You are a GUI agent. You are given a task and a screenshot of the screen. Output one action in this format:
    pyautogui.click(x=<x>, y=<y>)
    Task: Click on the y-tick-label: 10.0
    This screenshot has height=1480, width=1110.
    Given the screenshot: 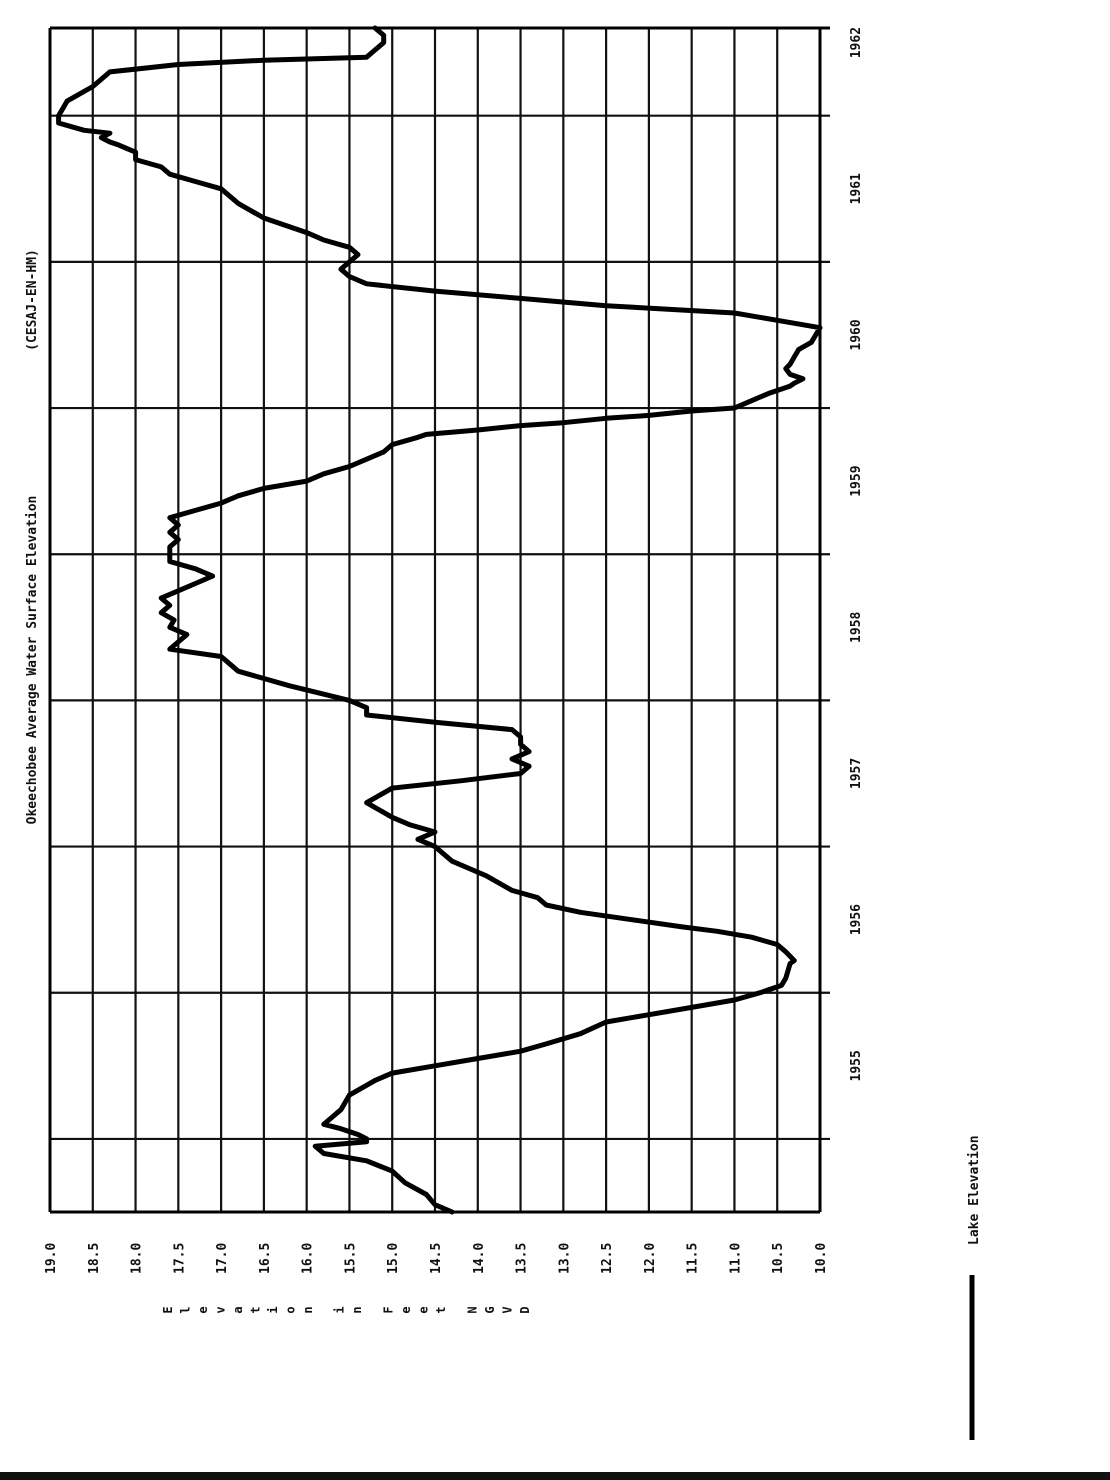 What is the action you would take?
    pyautogui.click(x=821, y=1258)
    